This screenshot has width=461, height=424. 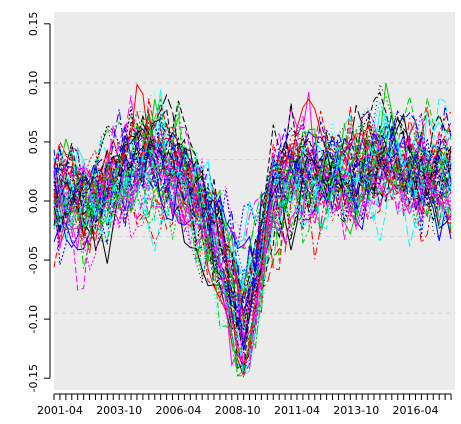 I want to click on y-axis: -0.15 -0.10 -0.05 0.00 0.05 0.10 0.15, so click(x=39, y=202).